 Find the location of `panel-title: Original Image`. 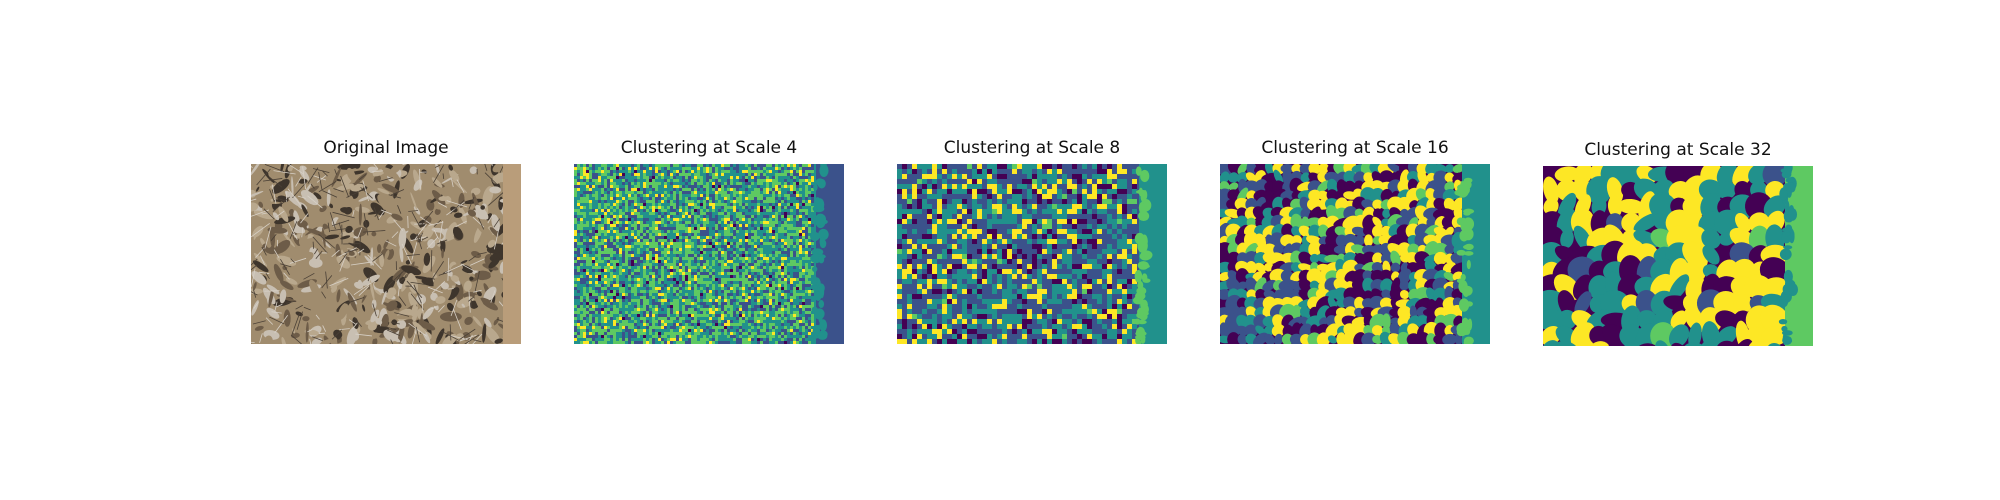

panel-title: Original Image is located at coordinates (386, 148).